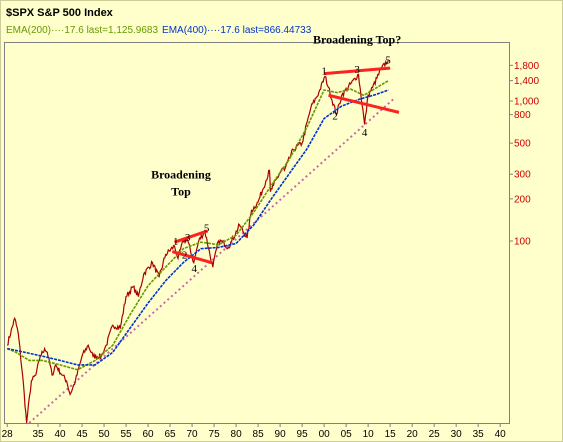 This screenshot has height=442, width=563. Describe the element at coordinates (181, 191) in the screenshot. I see `pattern-title: Top` at that location.